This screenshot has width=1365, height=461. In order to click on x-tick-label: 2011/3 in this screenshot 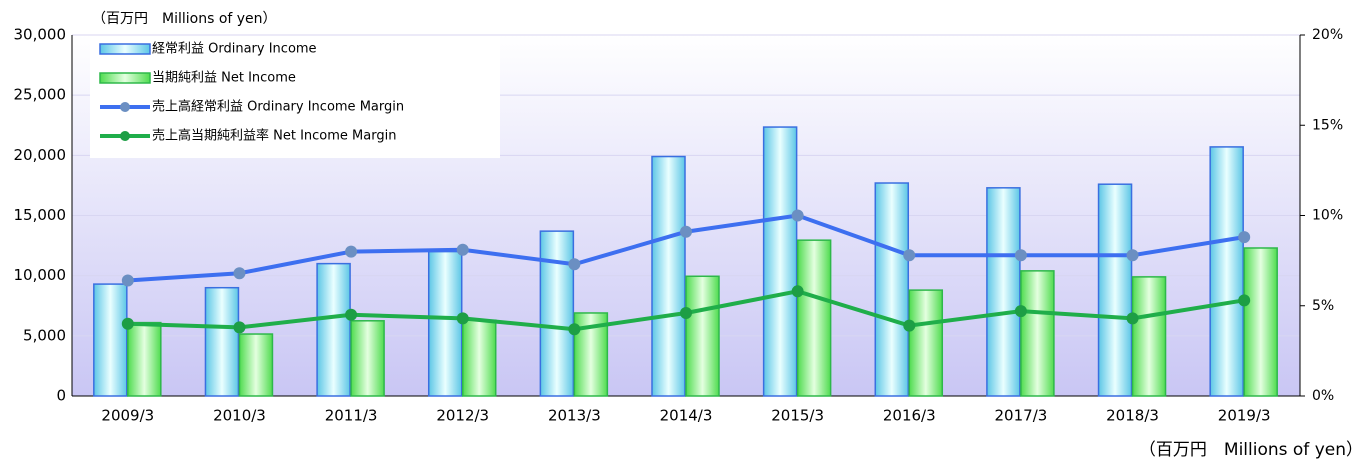, I will do `click(351, 416)`.